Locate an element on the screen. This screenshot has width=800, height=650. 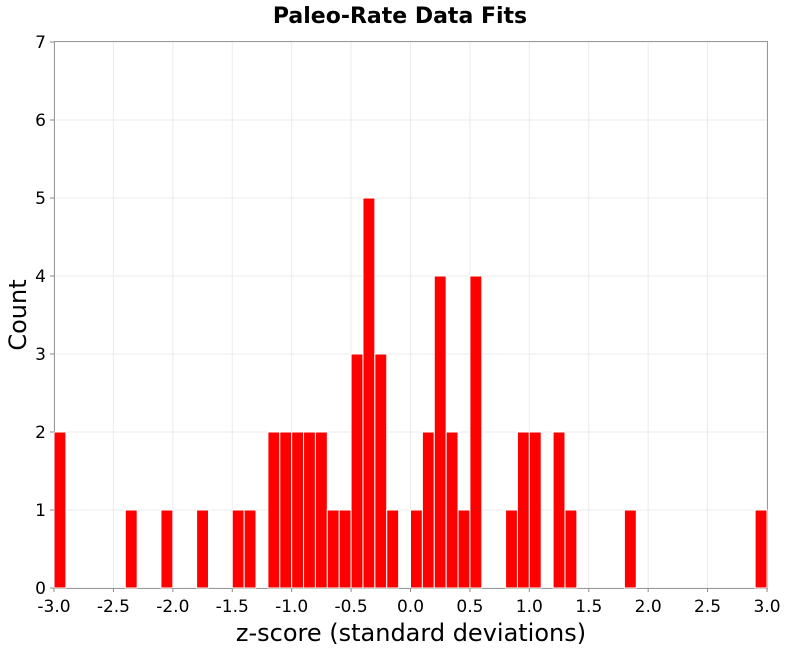
y-tick-label: 4 is located at coordinates (40, 277).